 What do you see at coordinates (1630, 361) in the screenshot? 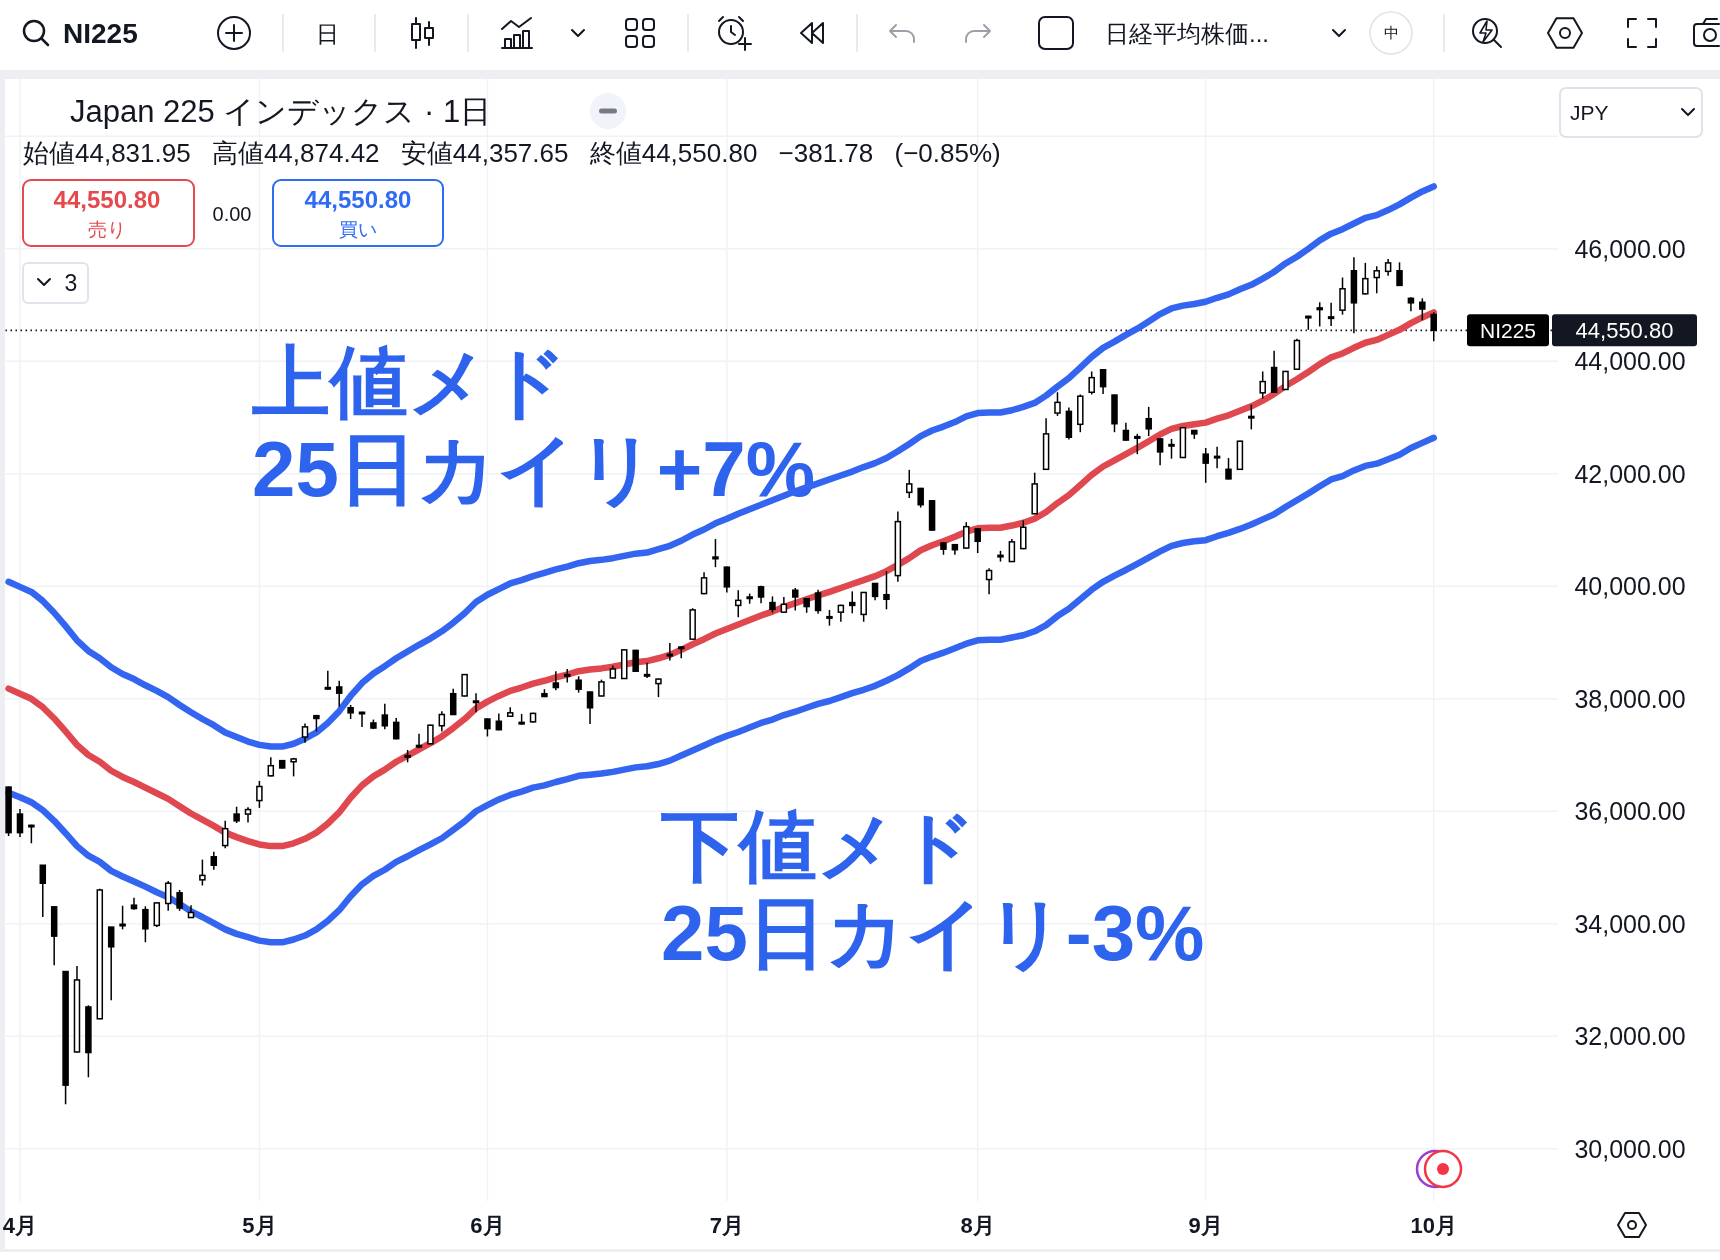
I see `y-tick-label: 44,000.00` at bounding box center [1630, 361].